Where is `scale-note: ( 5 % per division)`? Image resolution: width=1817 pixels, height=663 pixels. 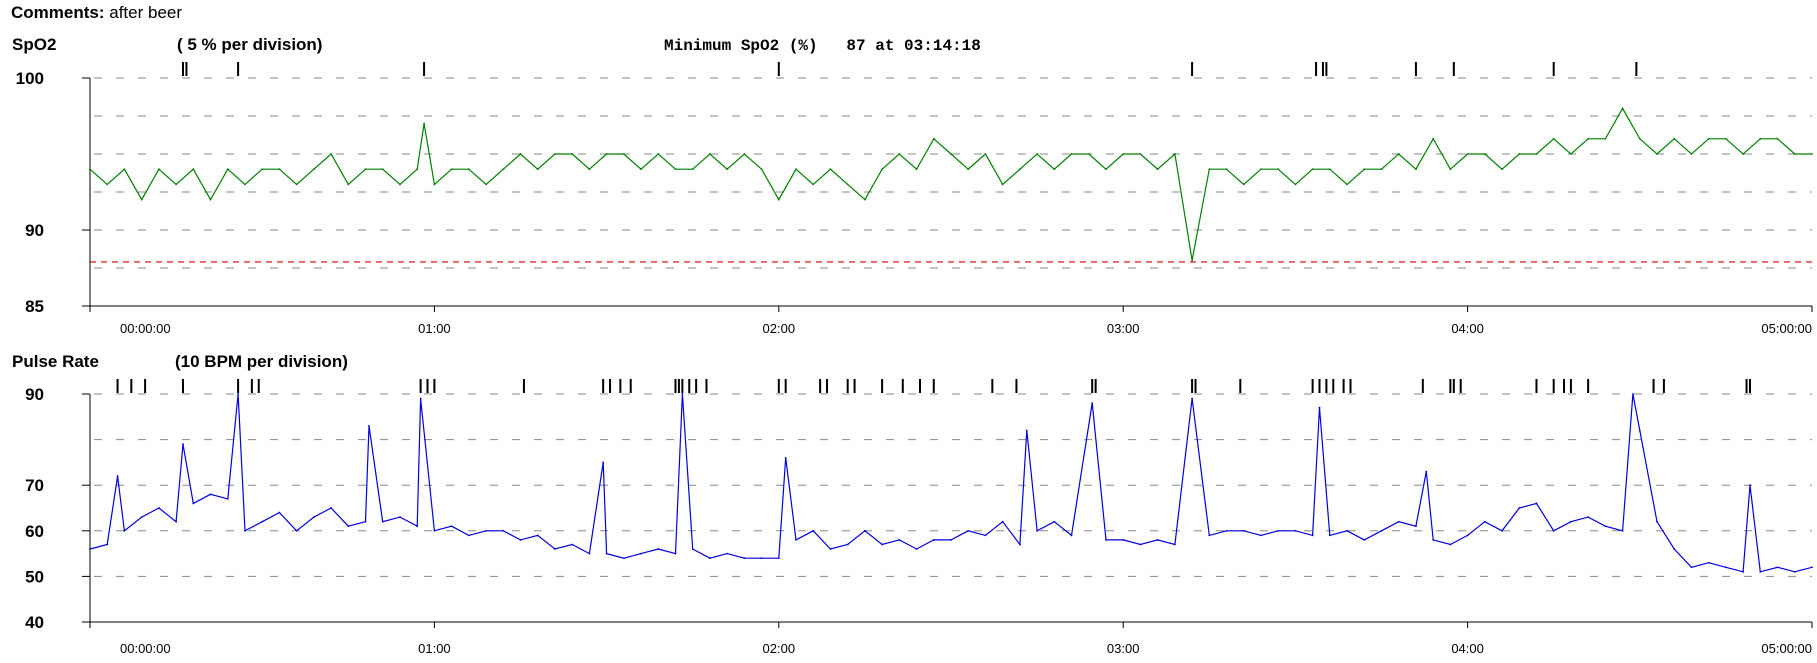
scale-note: ( 5 % per division) is located at coordinates (249, 44).